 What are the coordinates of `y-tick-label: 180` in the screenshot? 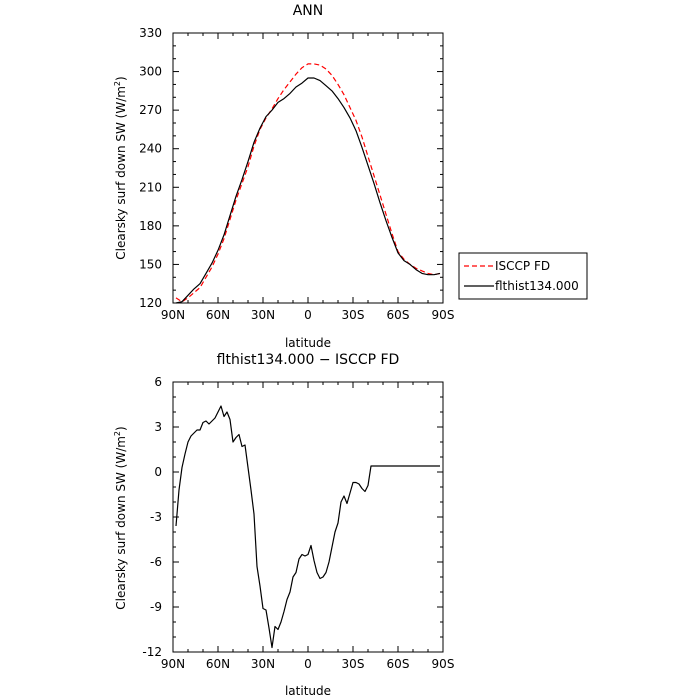 It's located at (150, 226).